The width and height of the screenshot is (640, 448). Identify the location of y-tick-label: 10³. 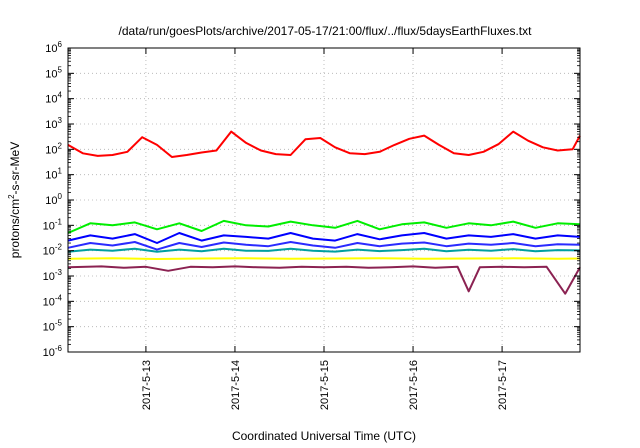
(53, 123).